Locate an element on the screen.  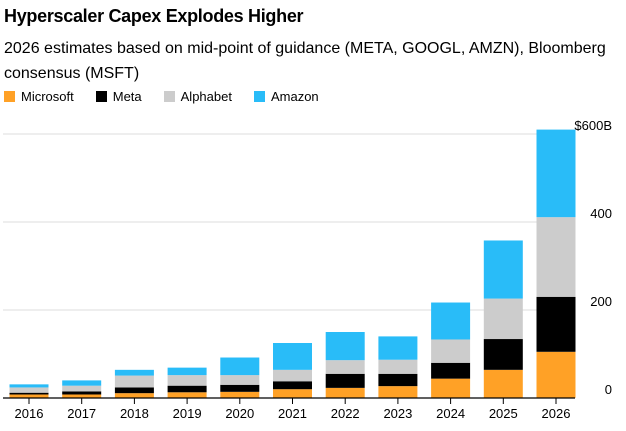
x-tick-label: 2018 is located at coordinates (134, 413).